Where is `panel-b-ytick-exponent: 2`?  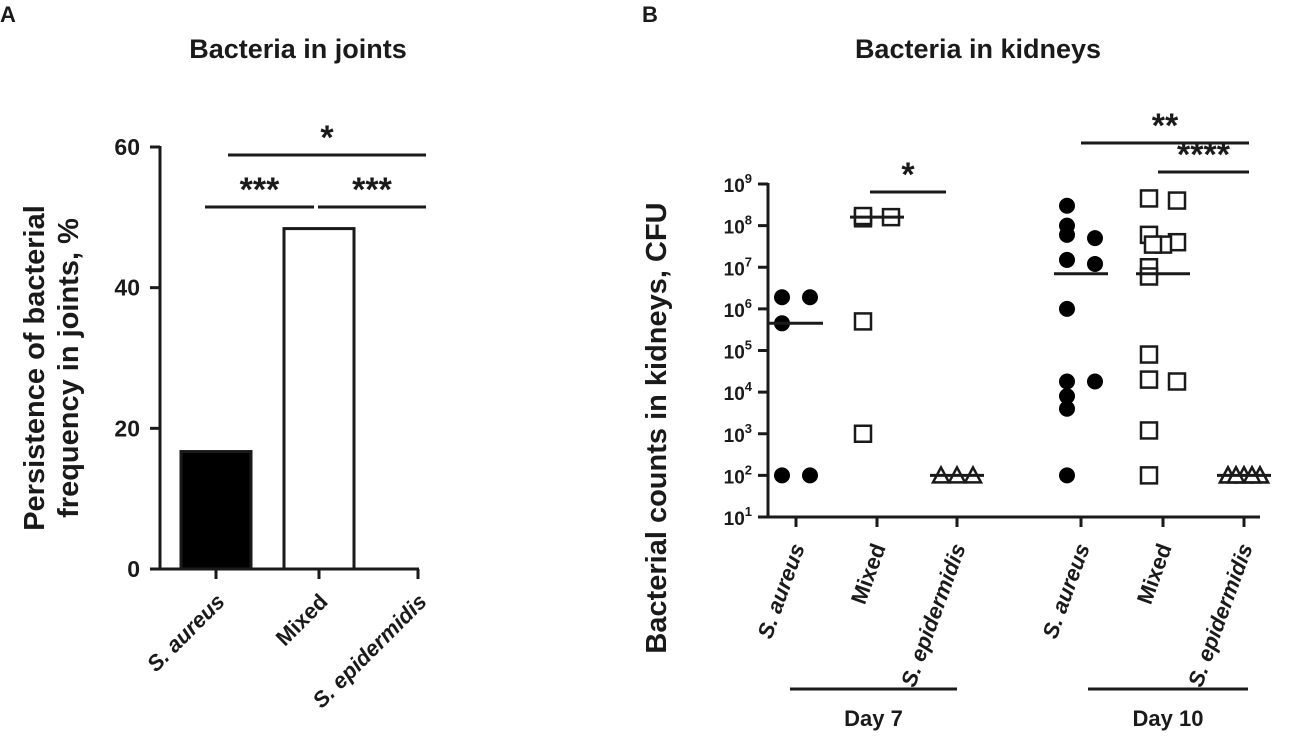 panel-b-ytick-exponent: 2 is located at coordinates (748, 469).